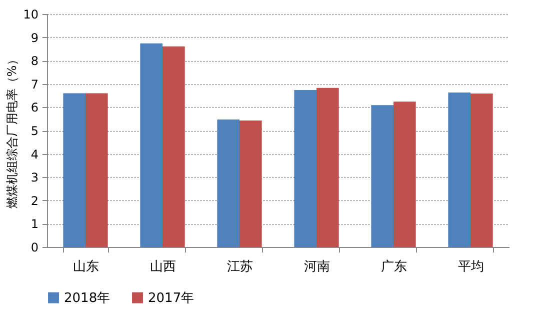  What do you see at coordinates (171, 298) in the screenshot?
I see `legend-label: 2017年` at bounding box center [171, 298].